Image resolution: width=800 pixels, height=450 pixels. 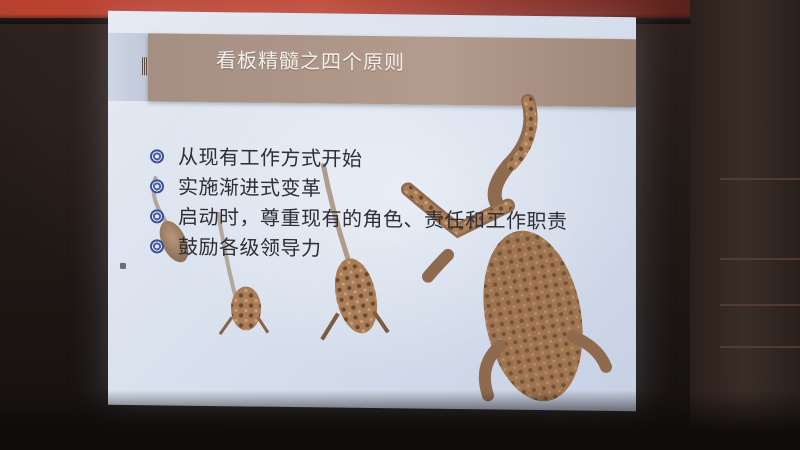 What do you see at coordinates (250, 247) in the screenshot?
I see `bullet-text: 鼓励各级领导力` at bounding box center [250, 247].